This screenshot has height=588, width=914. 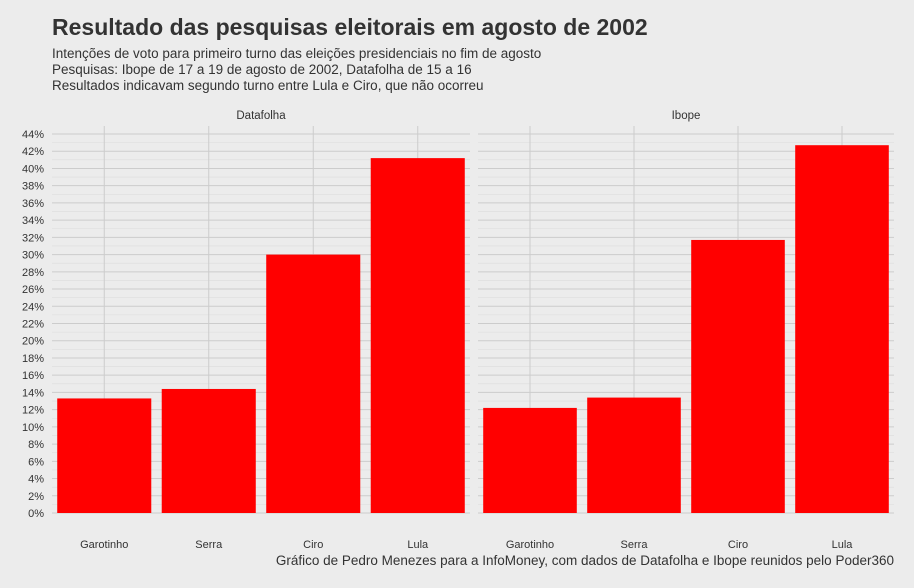 What do you see at coordinates (33, 325) in the screenshot?
I see `y-tick-label: 22%` at bounding box center [33, 325].